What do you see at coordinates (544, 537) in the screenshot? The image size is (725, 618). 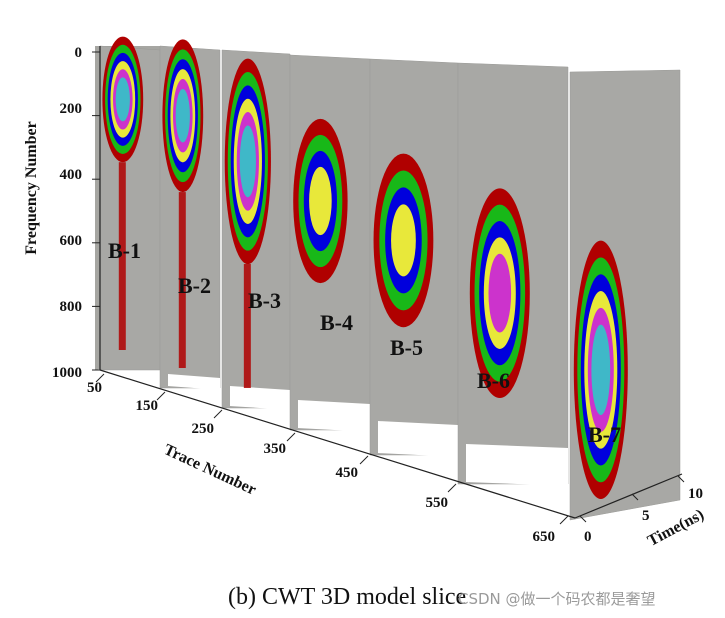 I see `x-tick-label: 650` at bounding box center [544, 537].